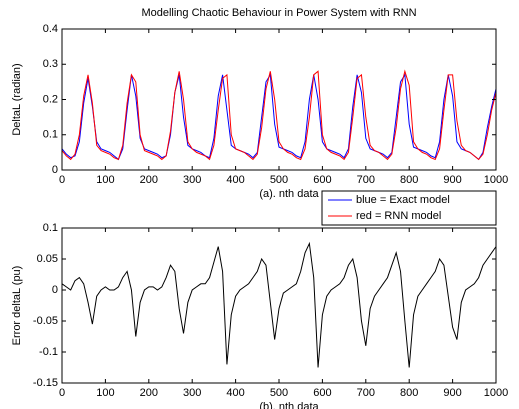  What do you see at coordinates (48, 352) in the screenshot?
I see `y-tick-label: -0.1` at bounding box center [48, 352].